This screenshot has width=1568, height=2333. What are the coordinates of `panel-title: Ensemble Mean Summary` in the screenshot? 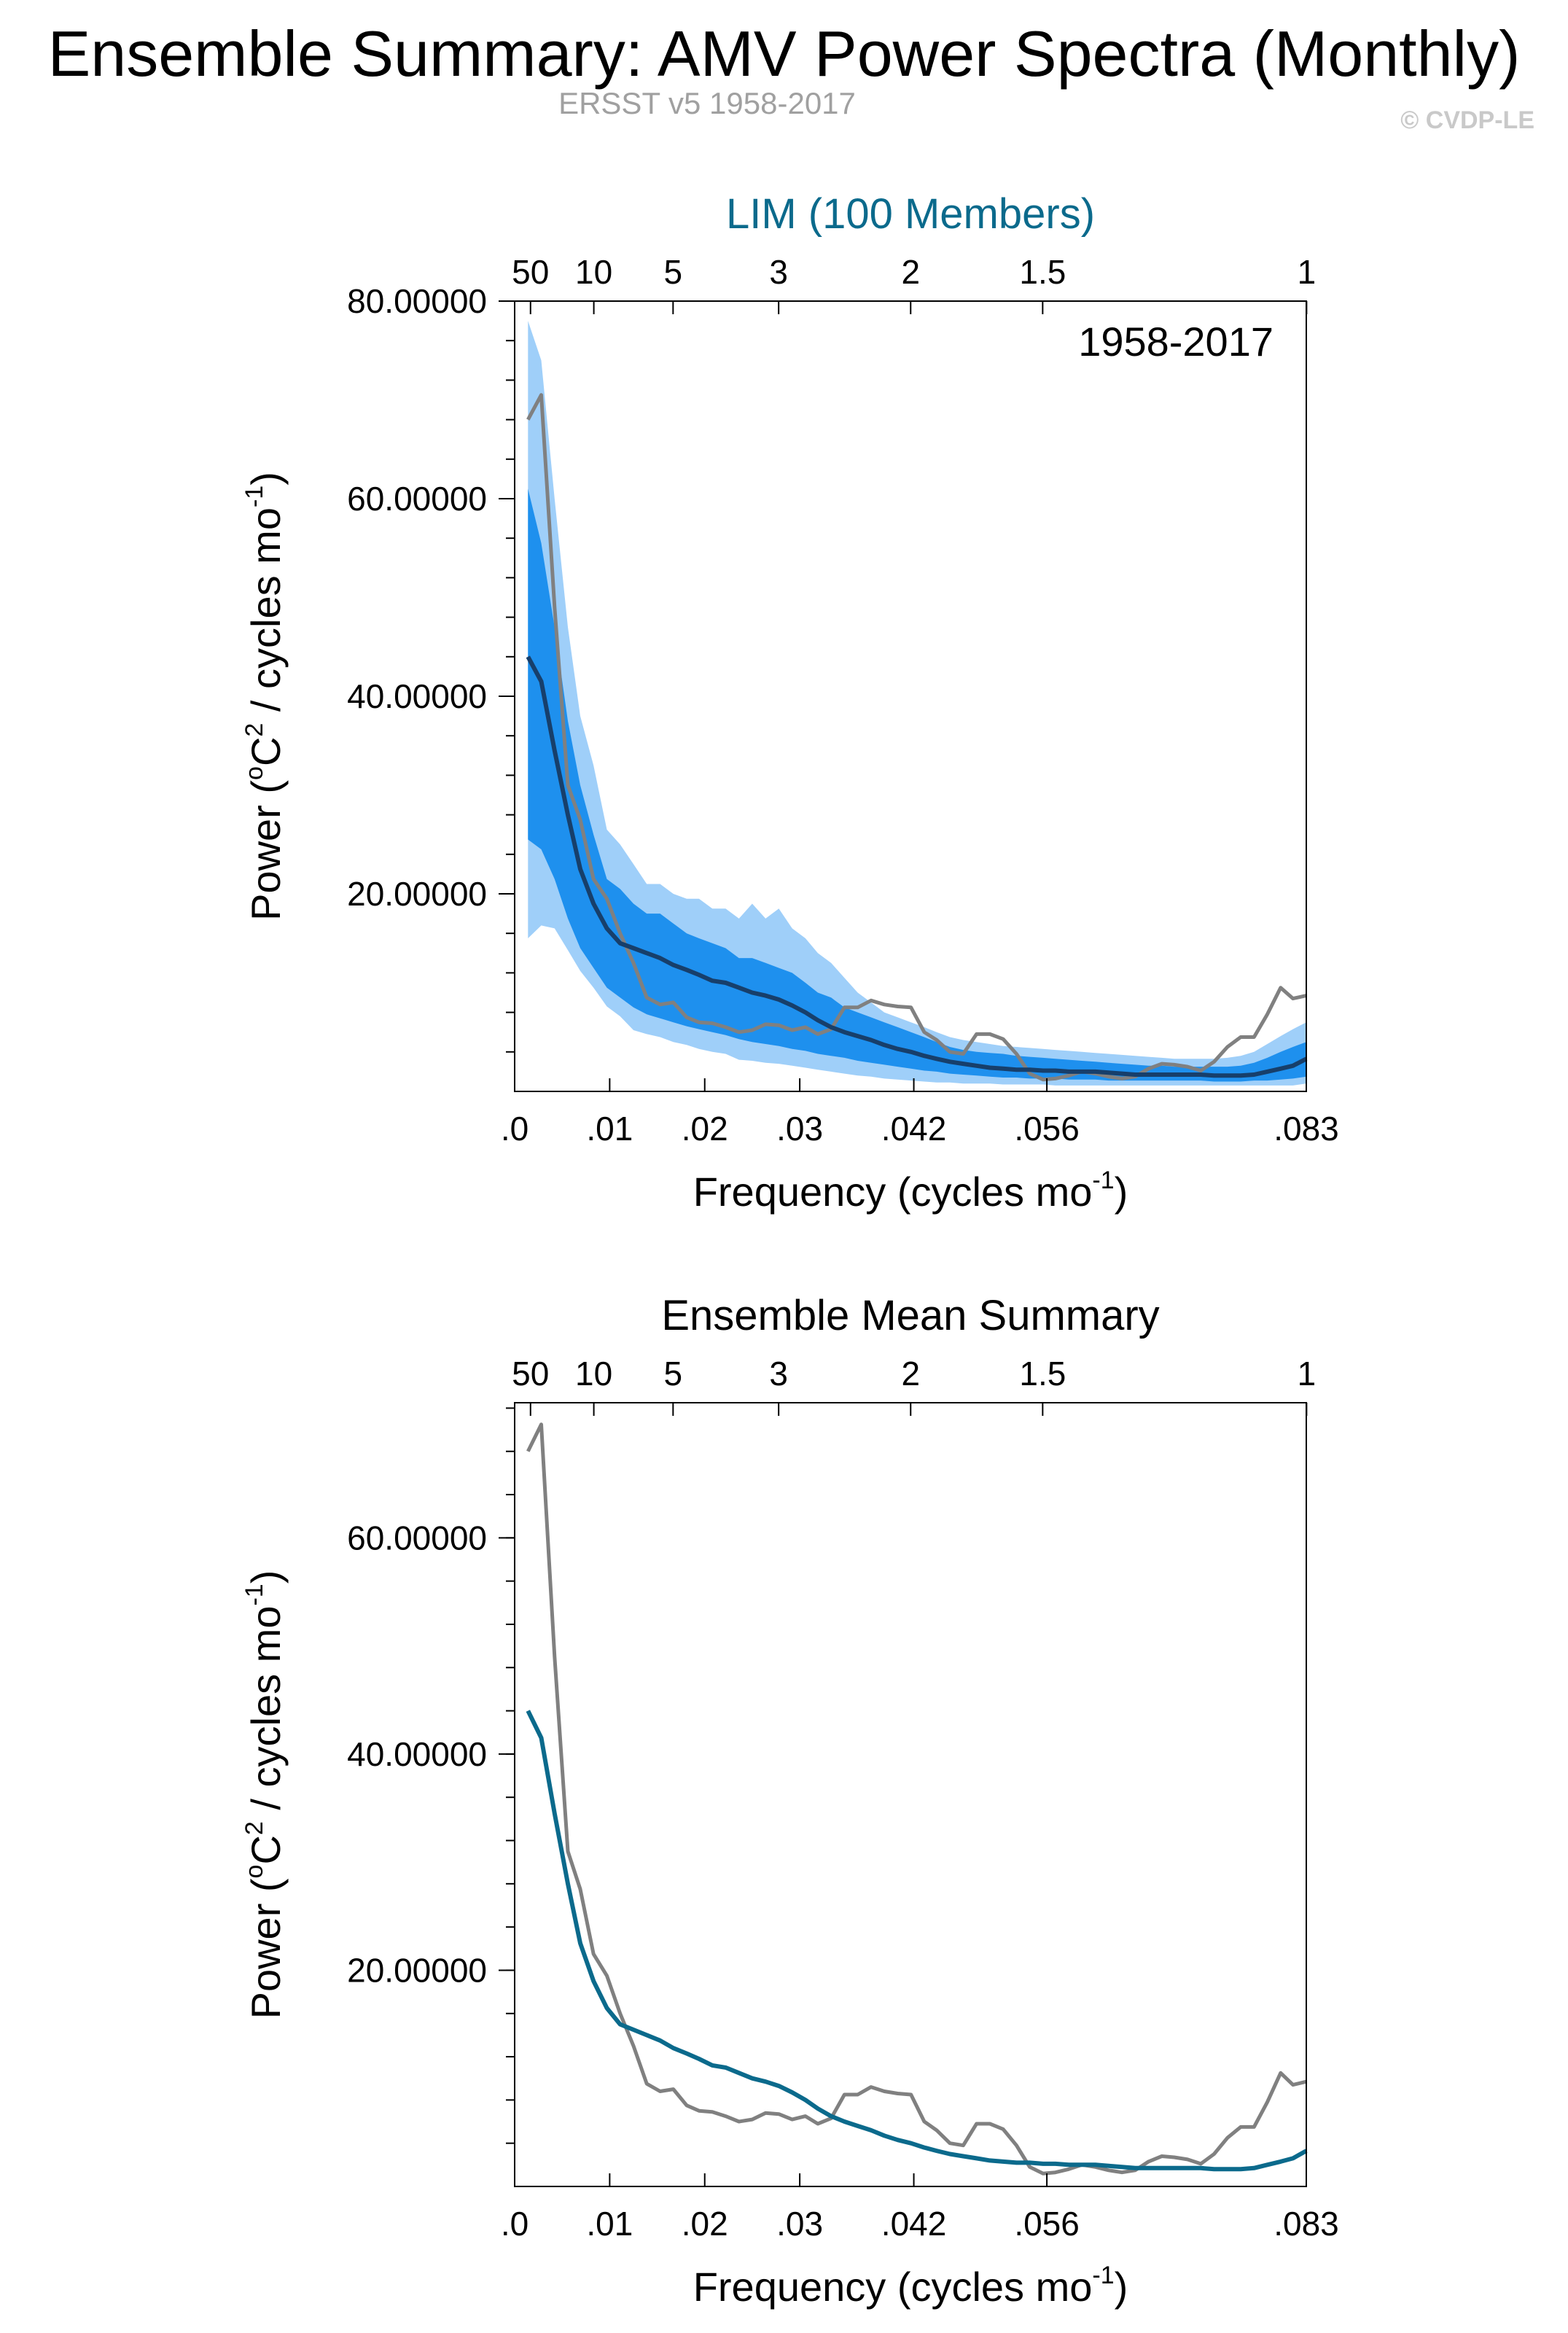 It's located at (910, 1315).